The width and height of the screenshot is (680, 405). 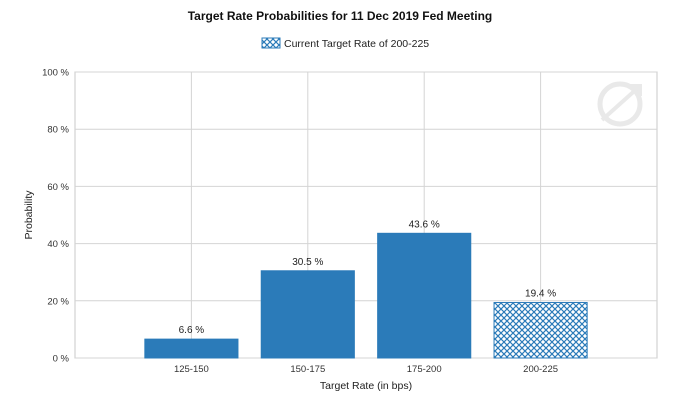 What do you see at coordinates (366, 386) in the screenshot?
I see `x-axis-title: Target Rate (in bps)` at bounding box center [366, 386].